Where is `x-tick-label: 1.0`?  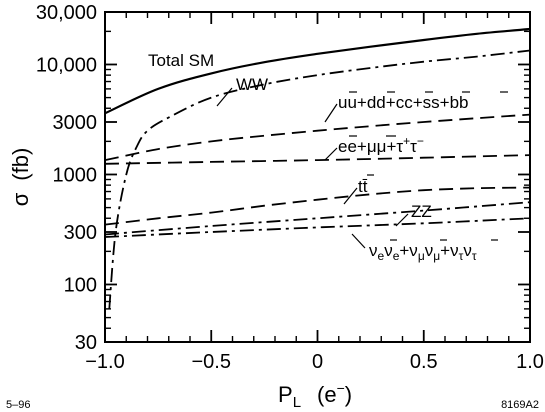
x-tick-label: 1.0 is located at coordinates (530, 362).